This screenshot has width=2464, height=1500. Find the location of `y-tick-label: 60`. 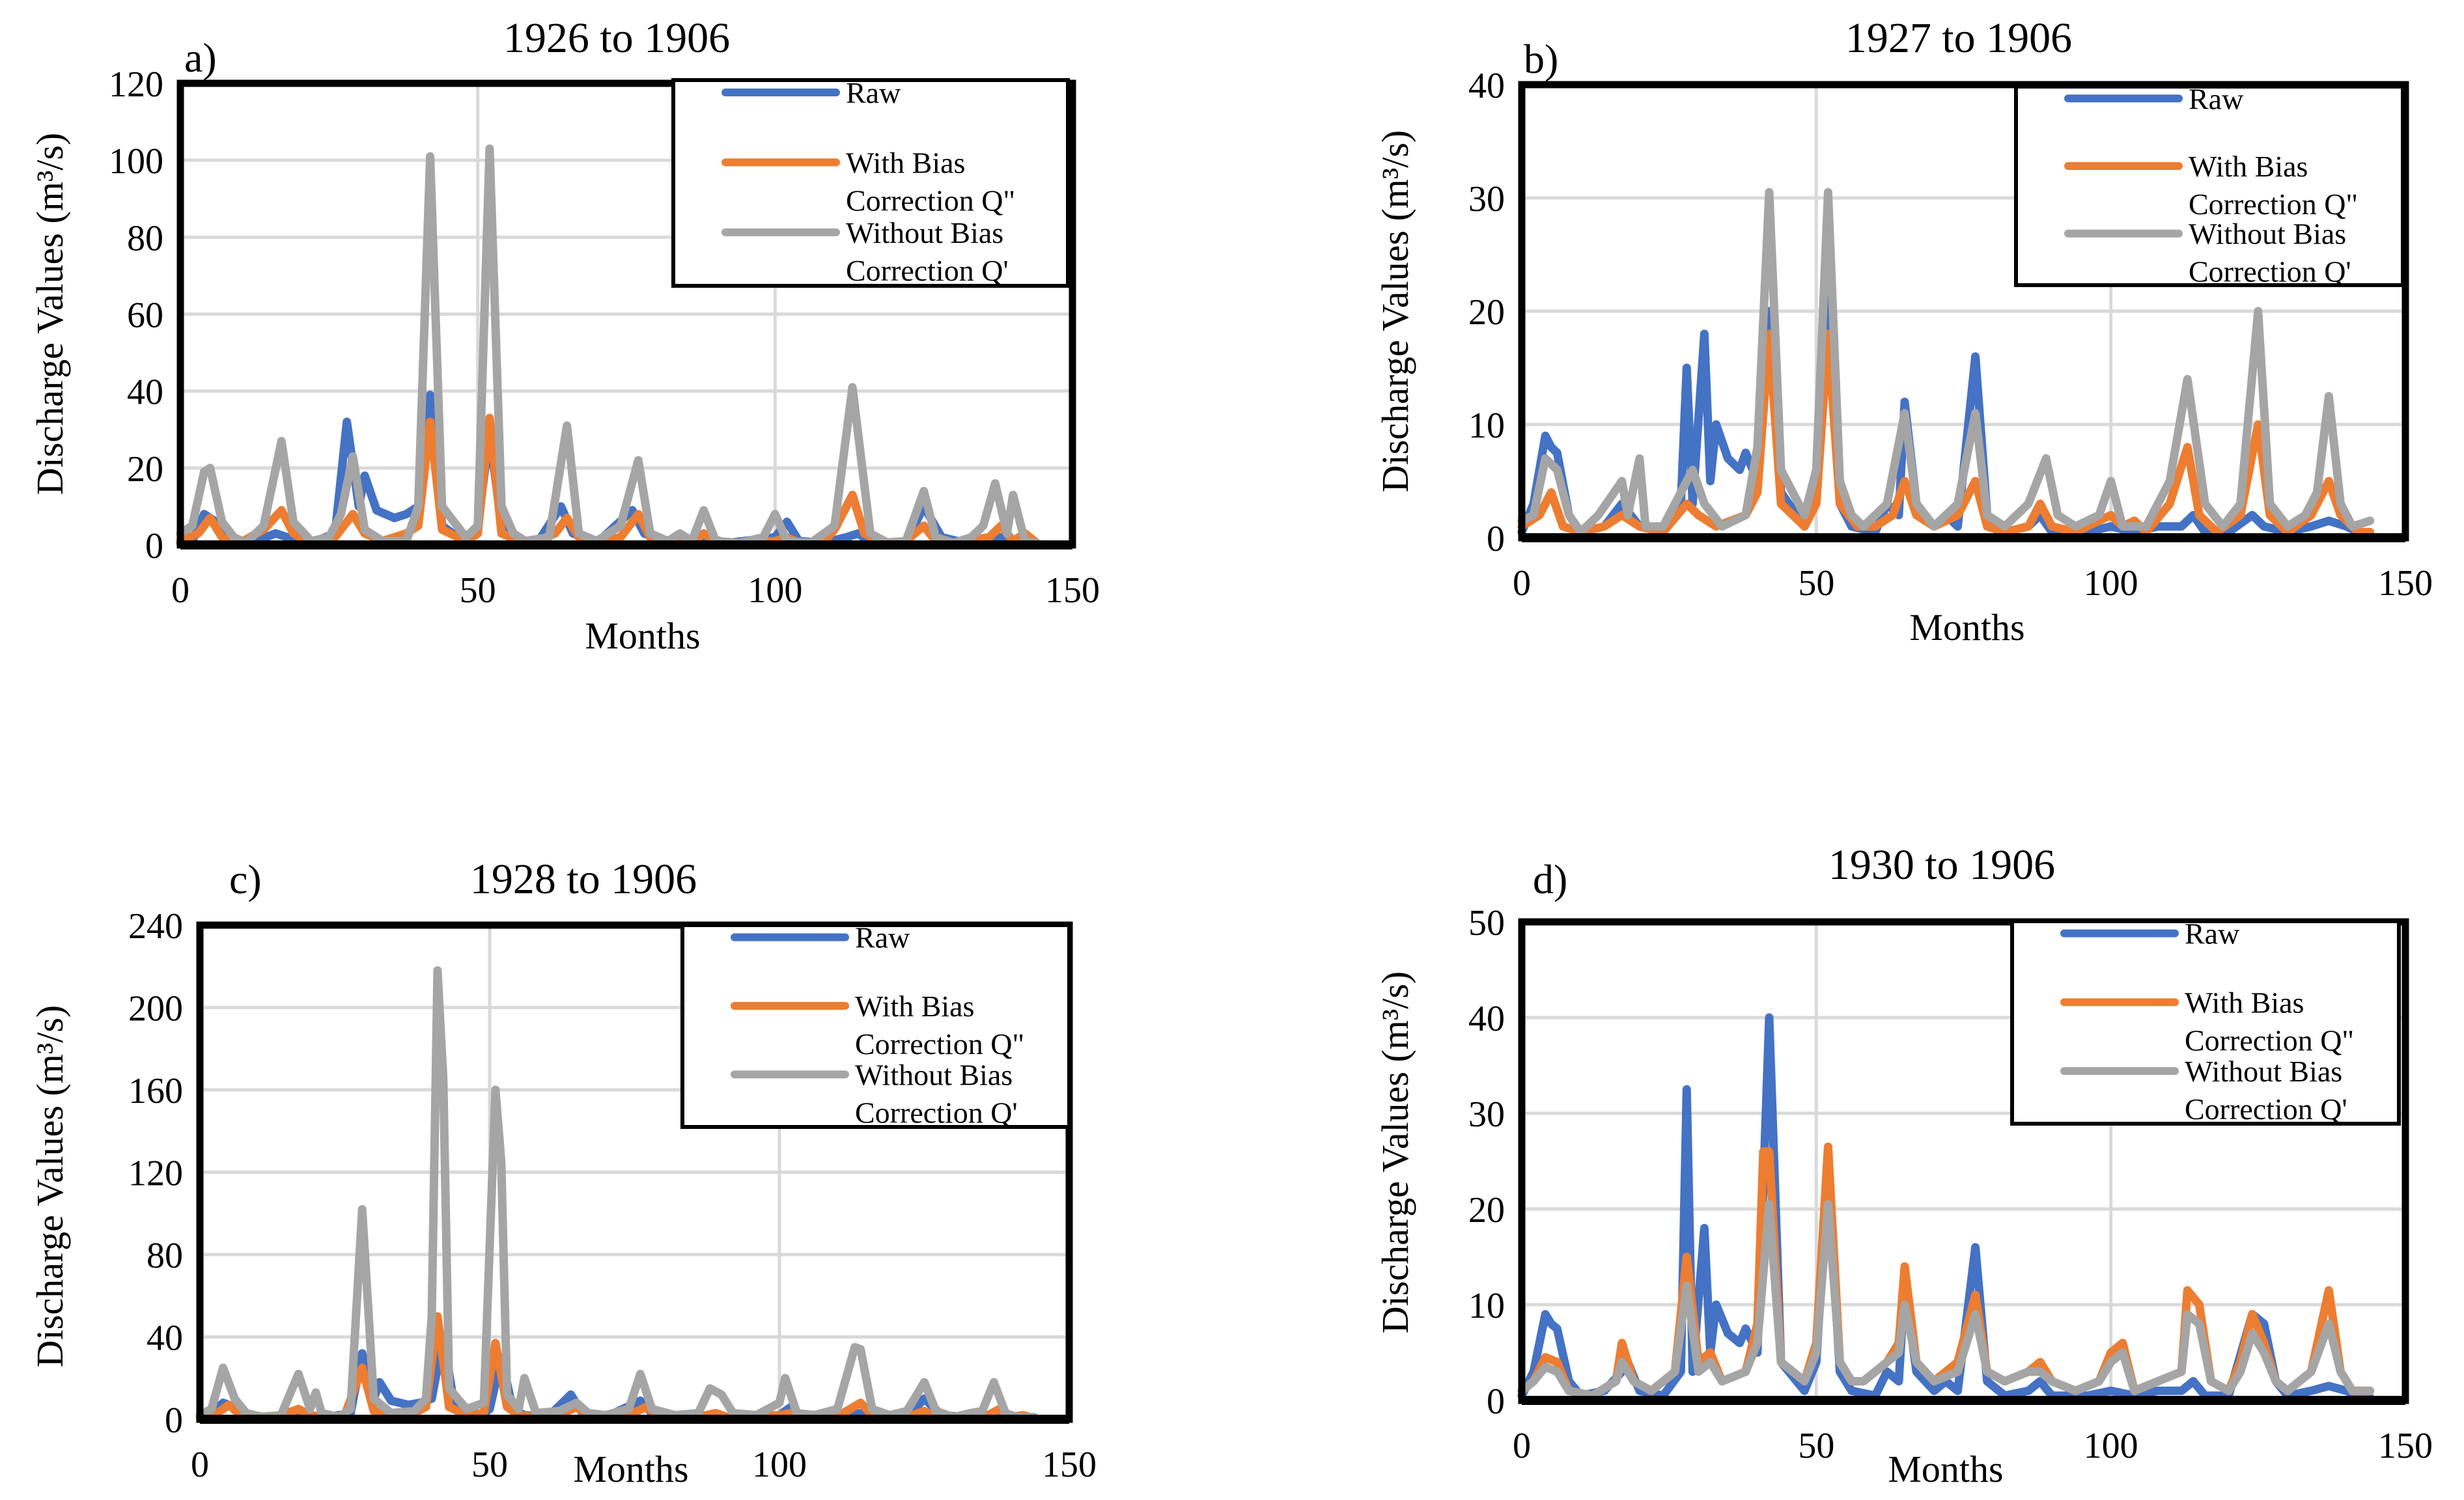

y-tick-label: 60 is located at coordinates (145, 316).